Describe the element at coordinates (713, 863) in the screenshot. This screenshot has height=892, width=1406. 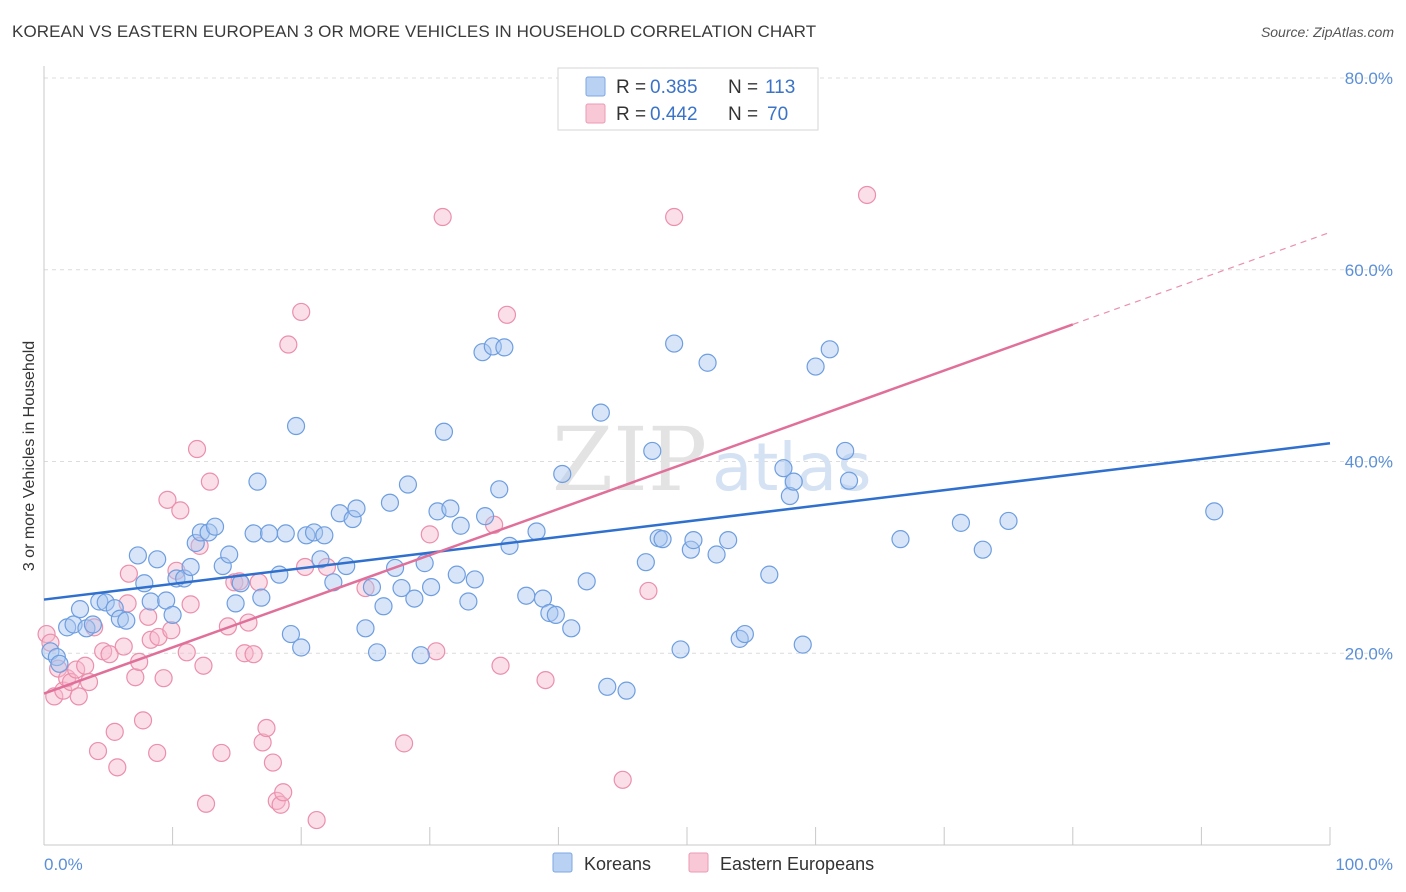
I see `bottom-legend: Koreans Eastern Europeans` at that location.